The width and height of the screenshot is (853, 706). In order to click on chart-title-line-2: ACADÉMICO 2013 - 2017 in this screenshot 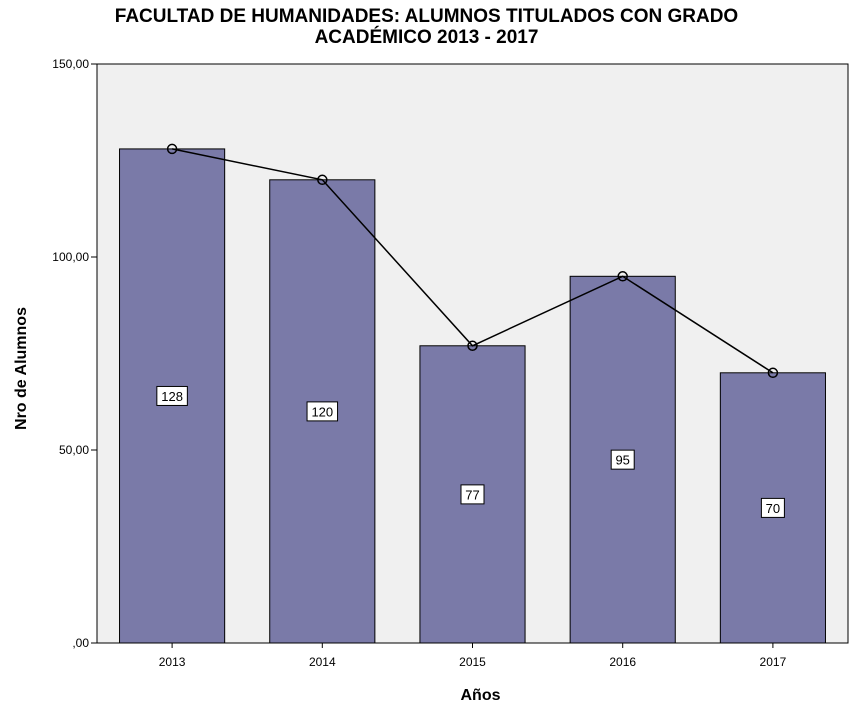, I will do `click(426, 37)`.